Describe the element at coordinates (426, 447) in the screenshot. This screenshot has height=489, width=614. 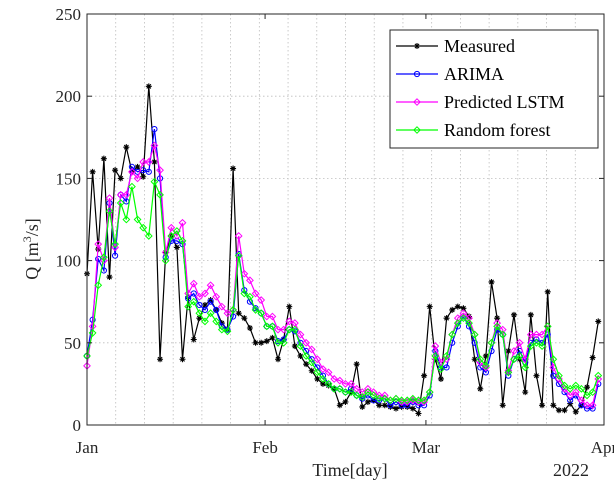
I see `x-tick-label: Mar` at that location.